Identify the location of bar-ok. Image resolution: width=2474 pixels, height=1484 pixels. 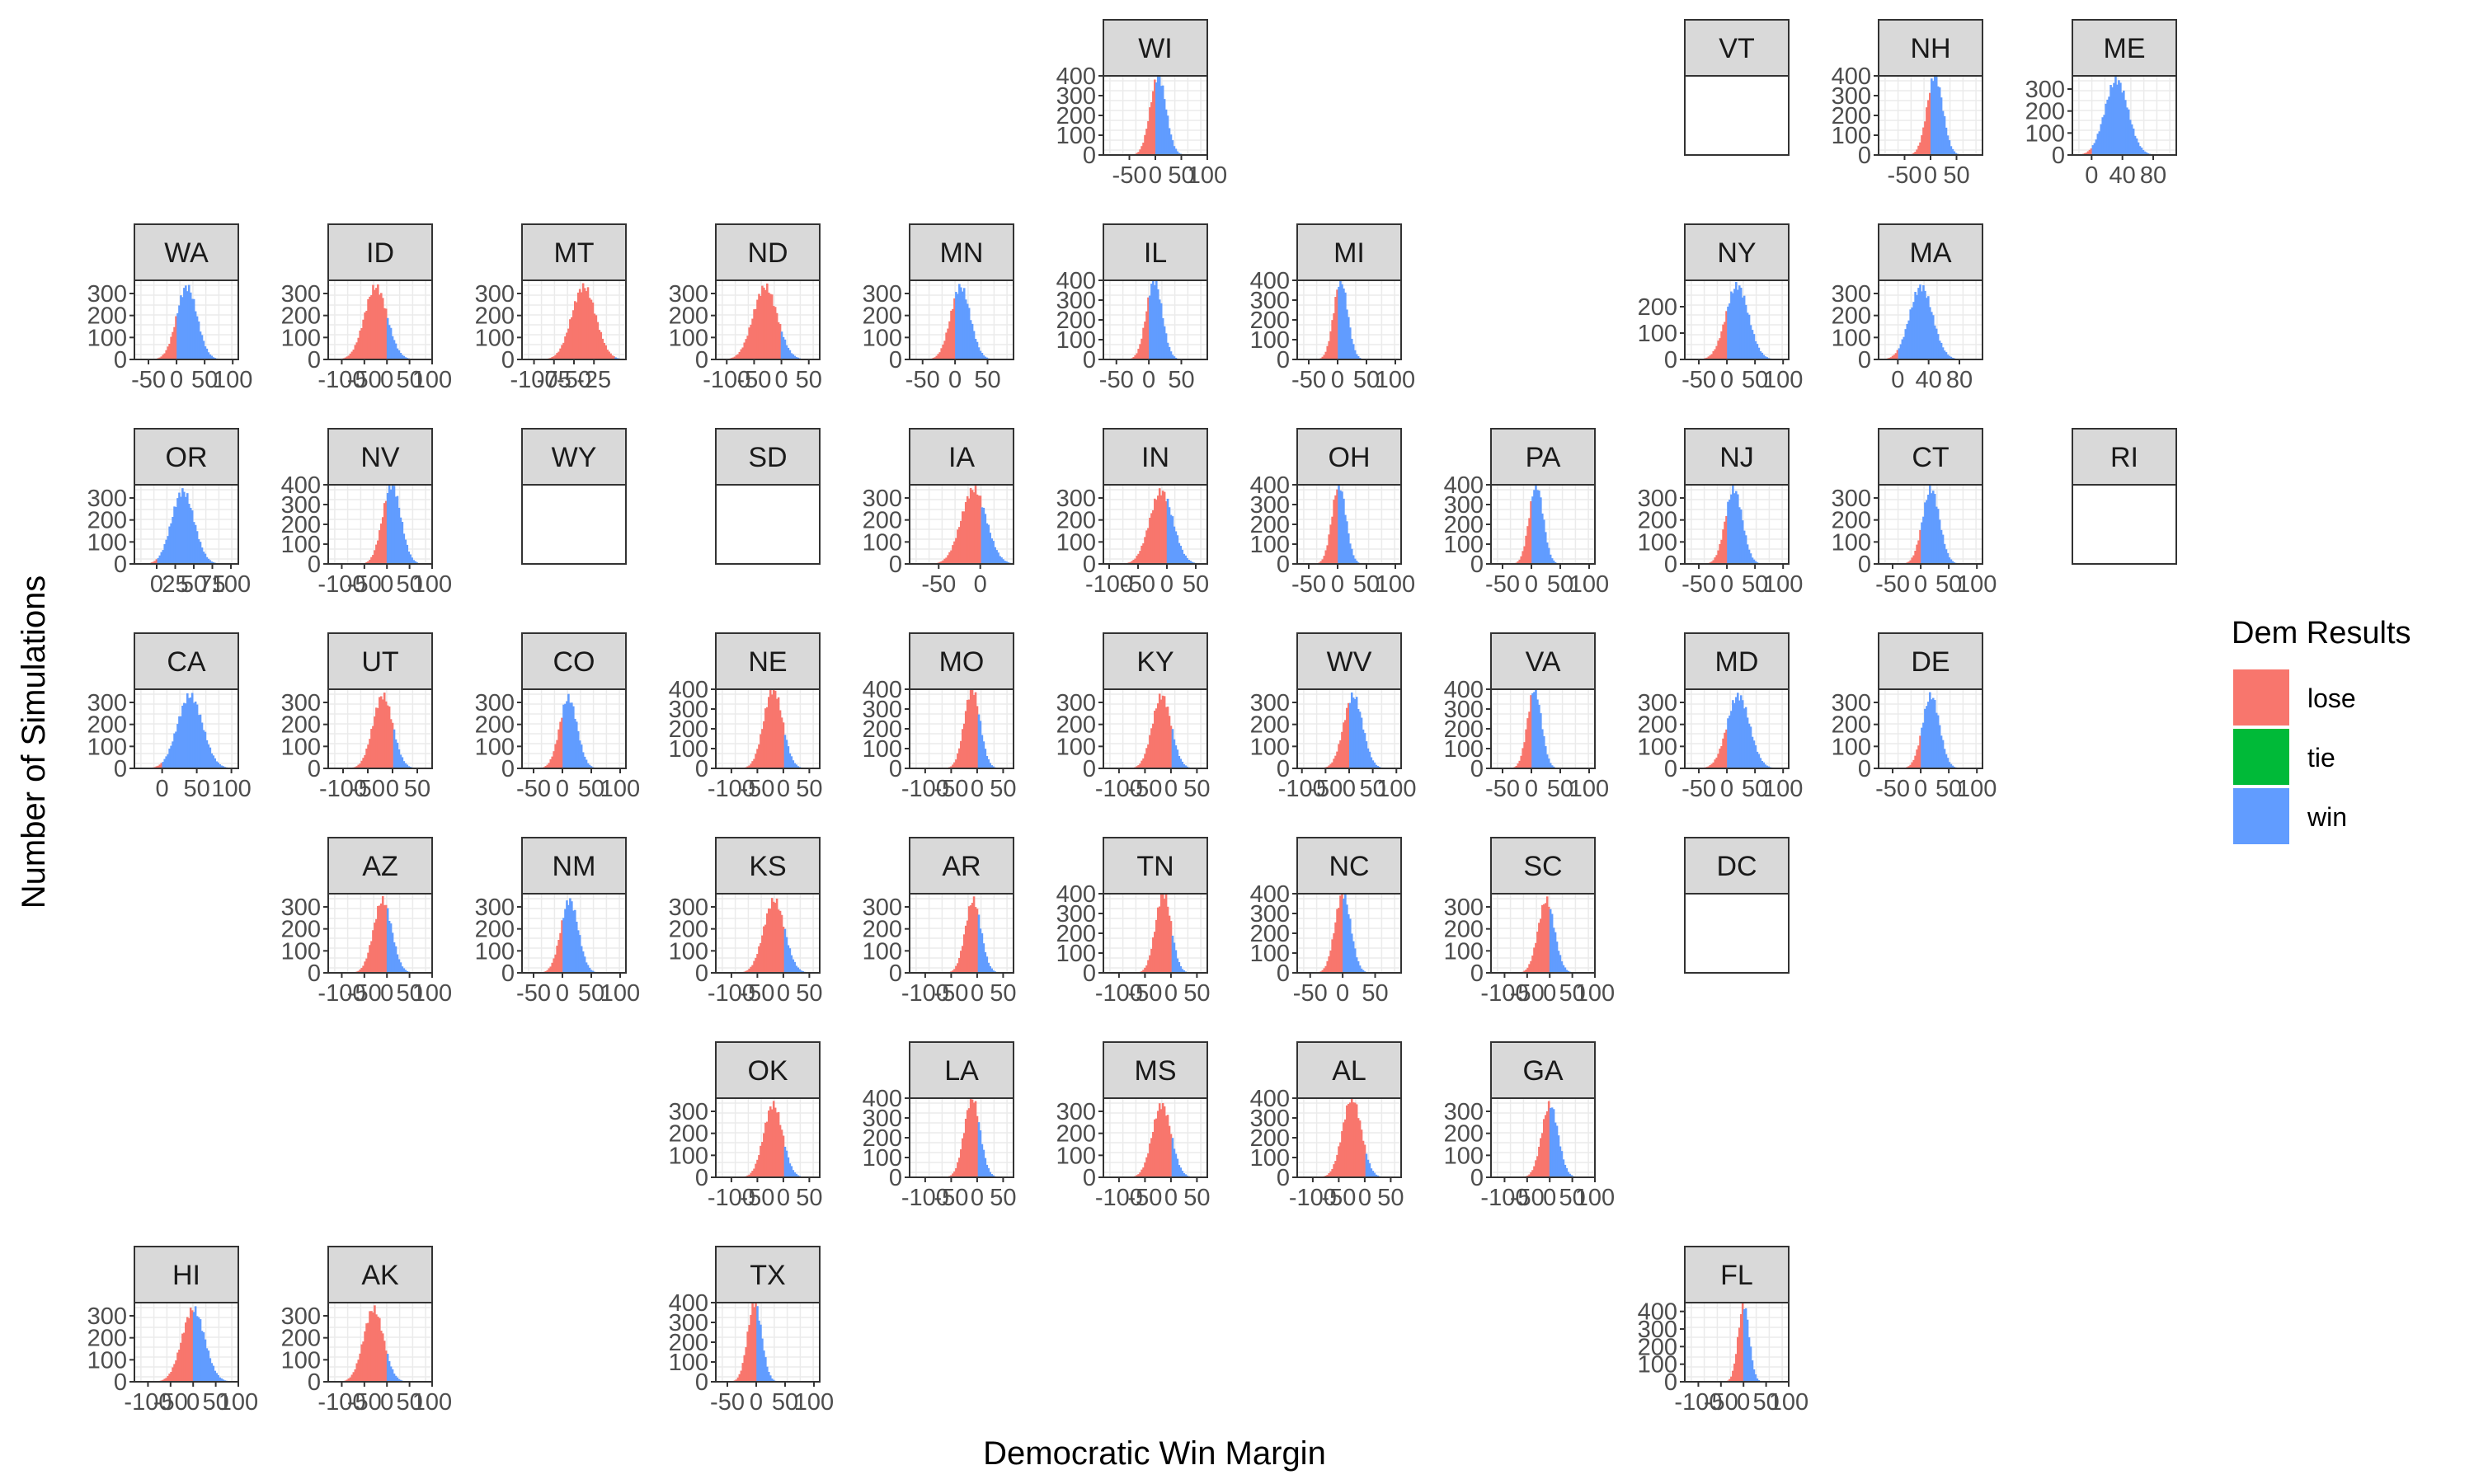
(757, 1168).